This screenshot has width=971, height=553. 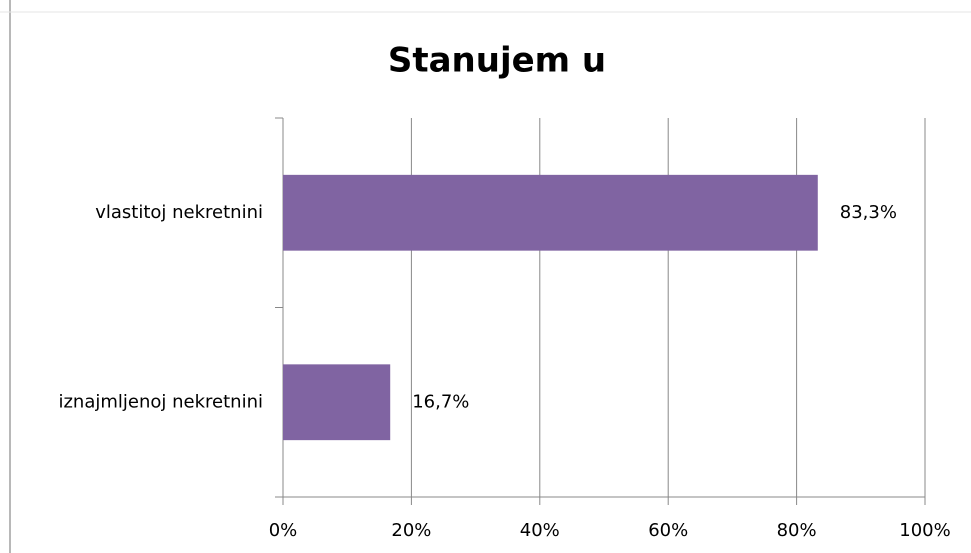 I want to click on x-tick-label: 60%, so click(x=668, y=530).